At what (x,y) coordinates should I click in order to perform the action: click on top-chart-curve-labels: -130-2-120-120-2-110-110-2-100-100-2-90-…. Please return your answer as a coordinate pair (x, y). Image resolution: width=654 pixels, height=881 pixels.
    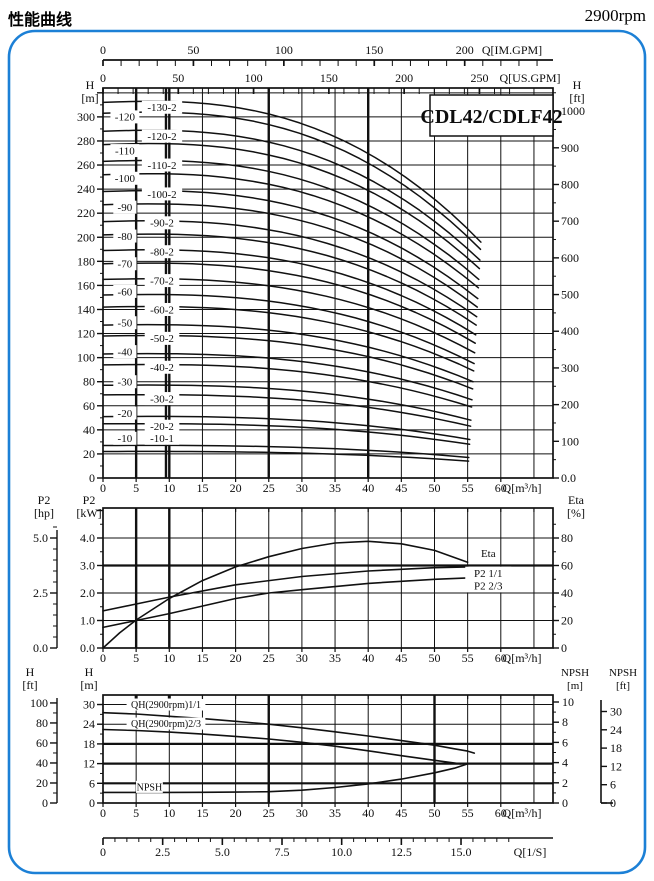
    Looking at the image, I should click on (146, 272).